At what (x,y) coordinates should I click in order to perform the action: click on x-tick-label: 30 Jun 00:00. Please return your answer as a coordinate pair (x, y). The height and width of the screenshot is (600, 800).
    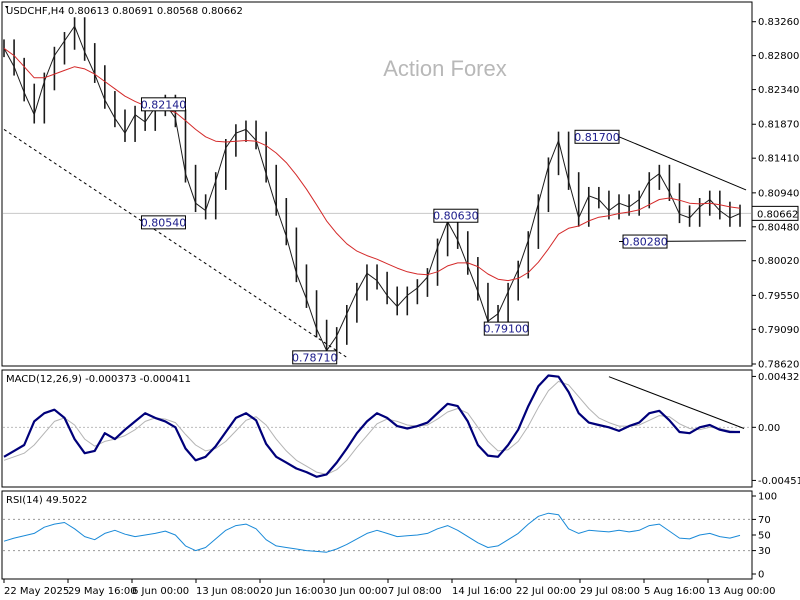
    Looking at the image, I should click on (356, 591).